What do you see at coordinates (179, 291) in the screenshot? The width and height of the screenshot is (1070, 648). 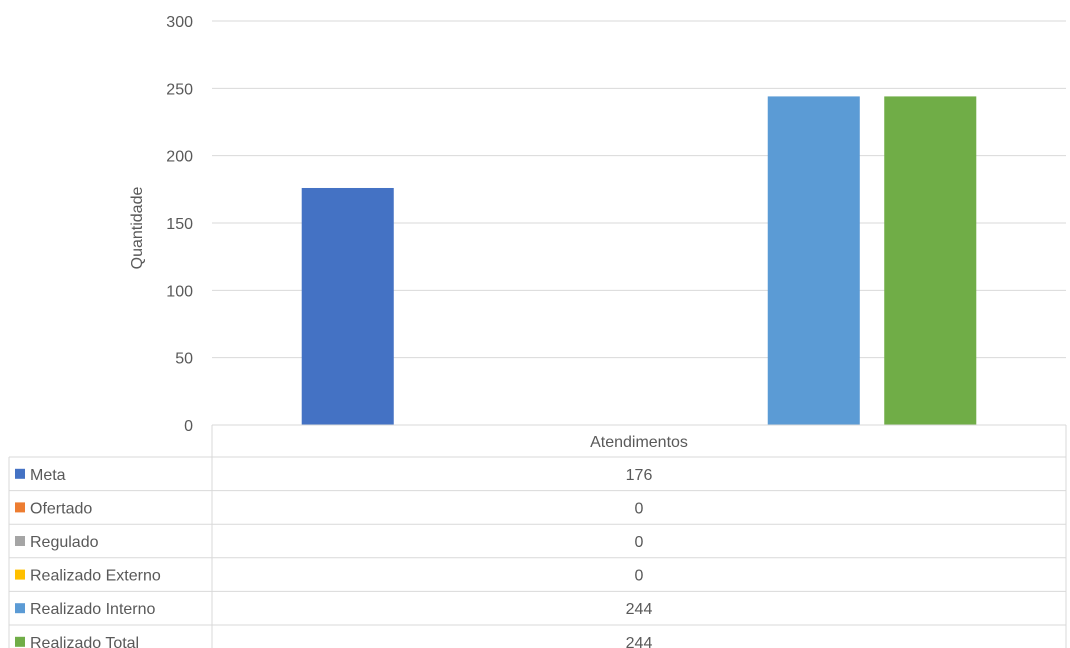 I see `y-tick-label: 100` at bounding box center [179, 291].